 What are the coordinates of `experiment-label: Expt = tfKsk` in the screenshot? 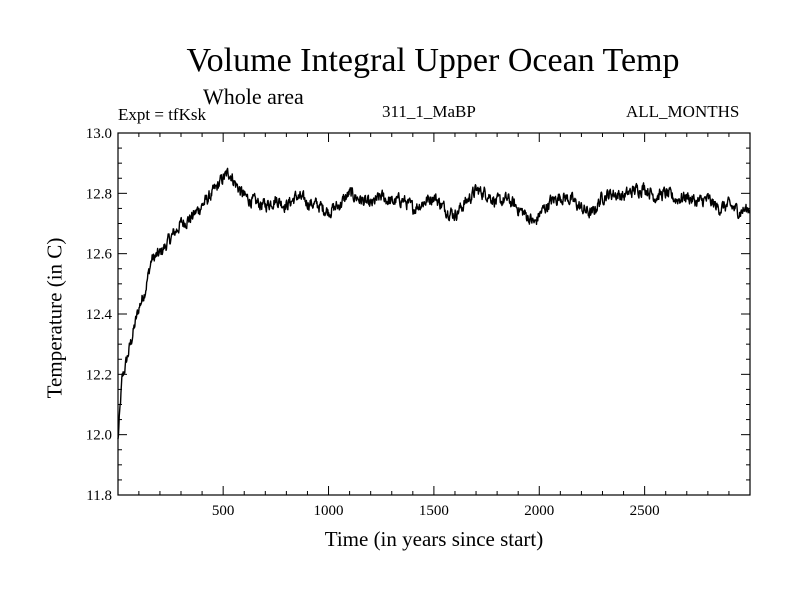 It's located at (162, 114).